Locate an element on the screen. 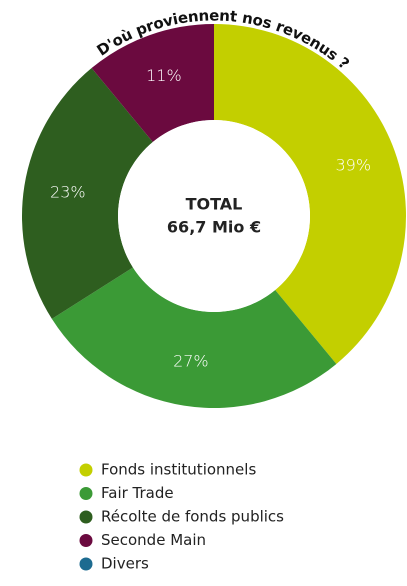  legend-label: Récolte de fonds publics is located at coordinates (192, 517).